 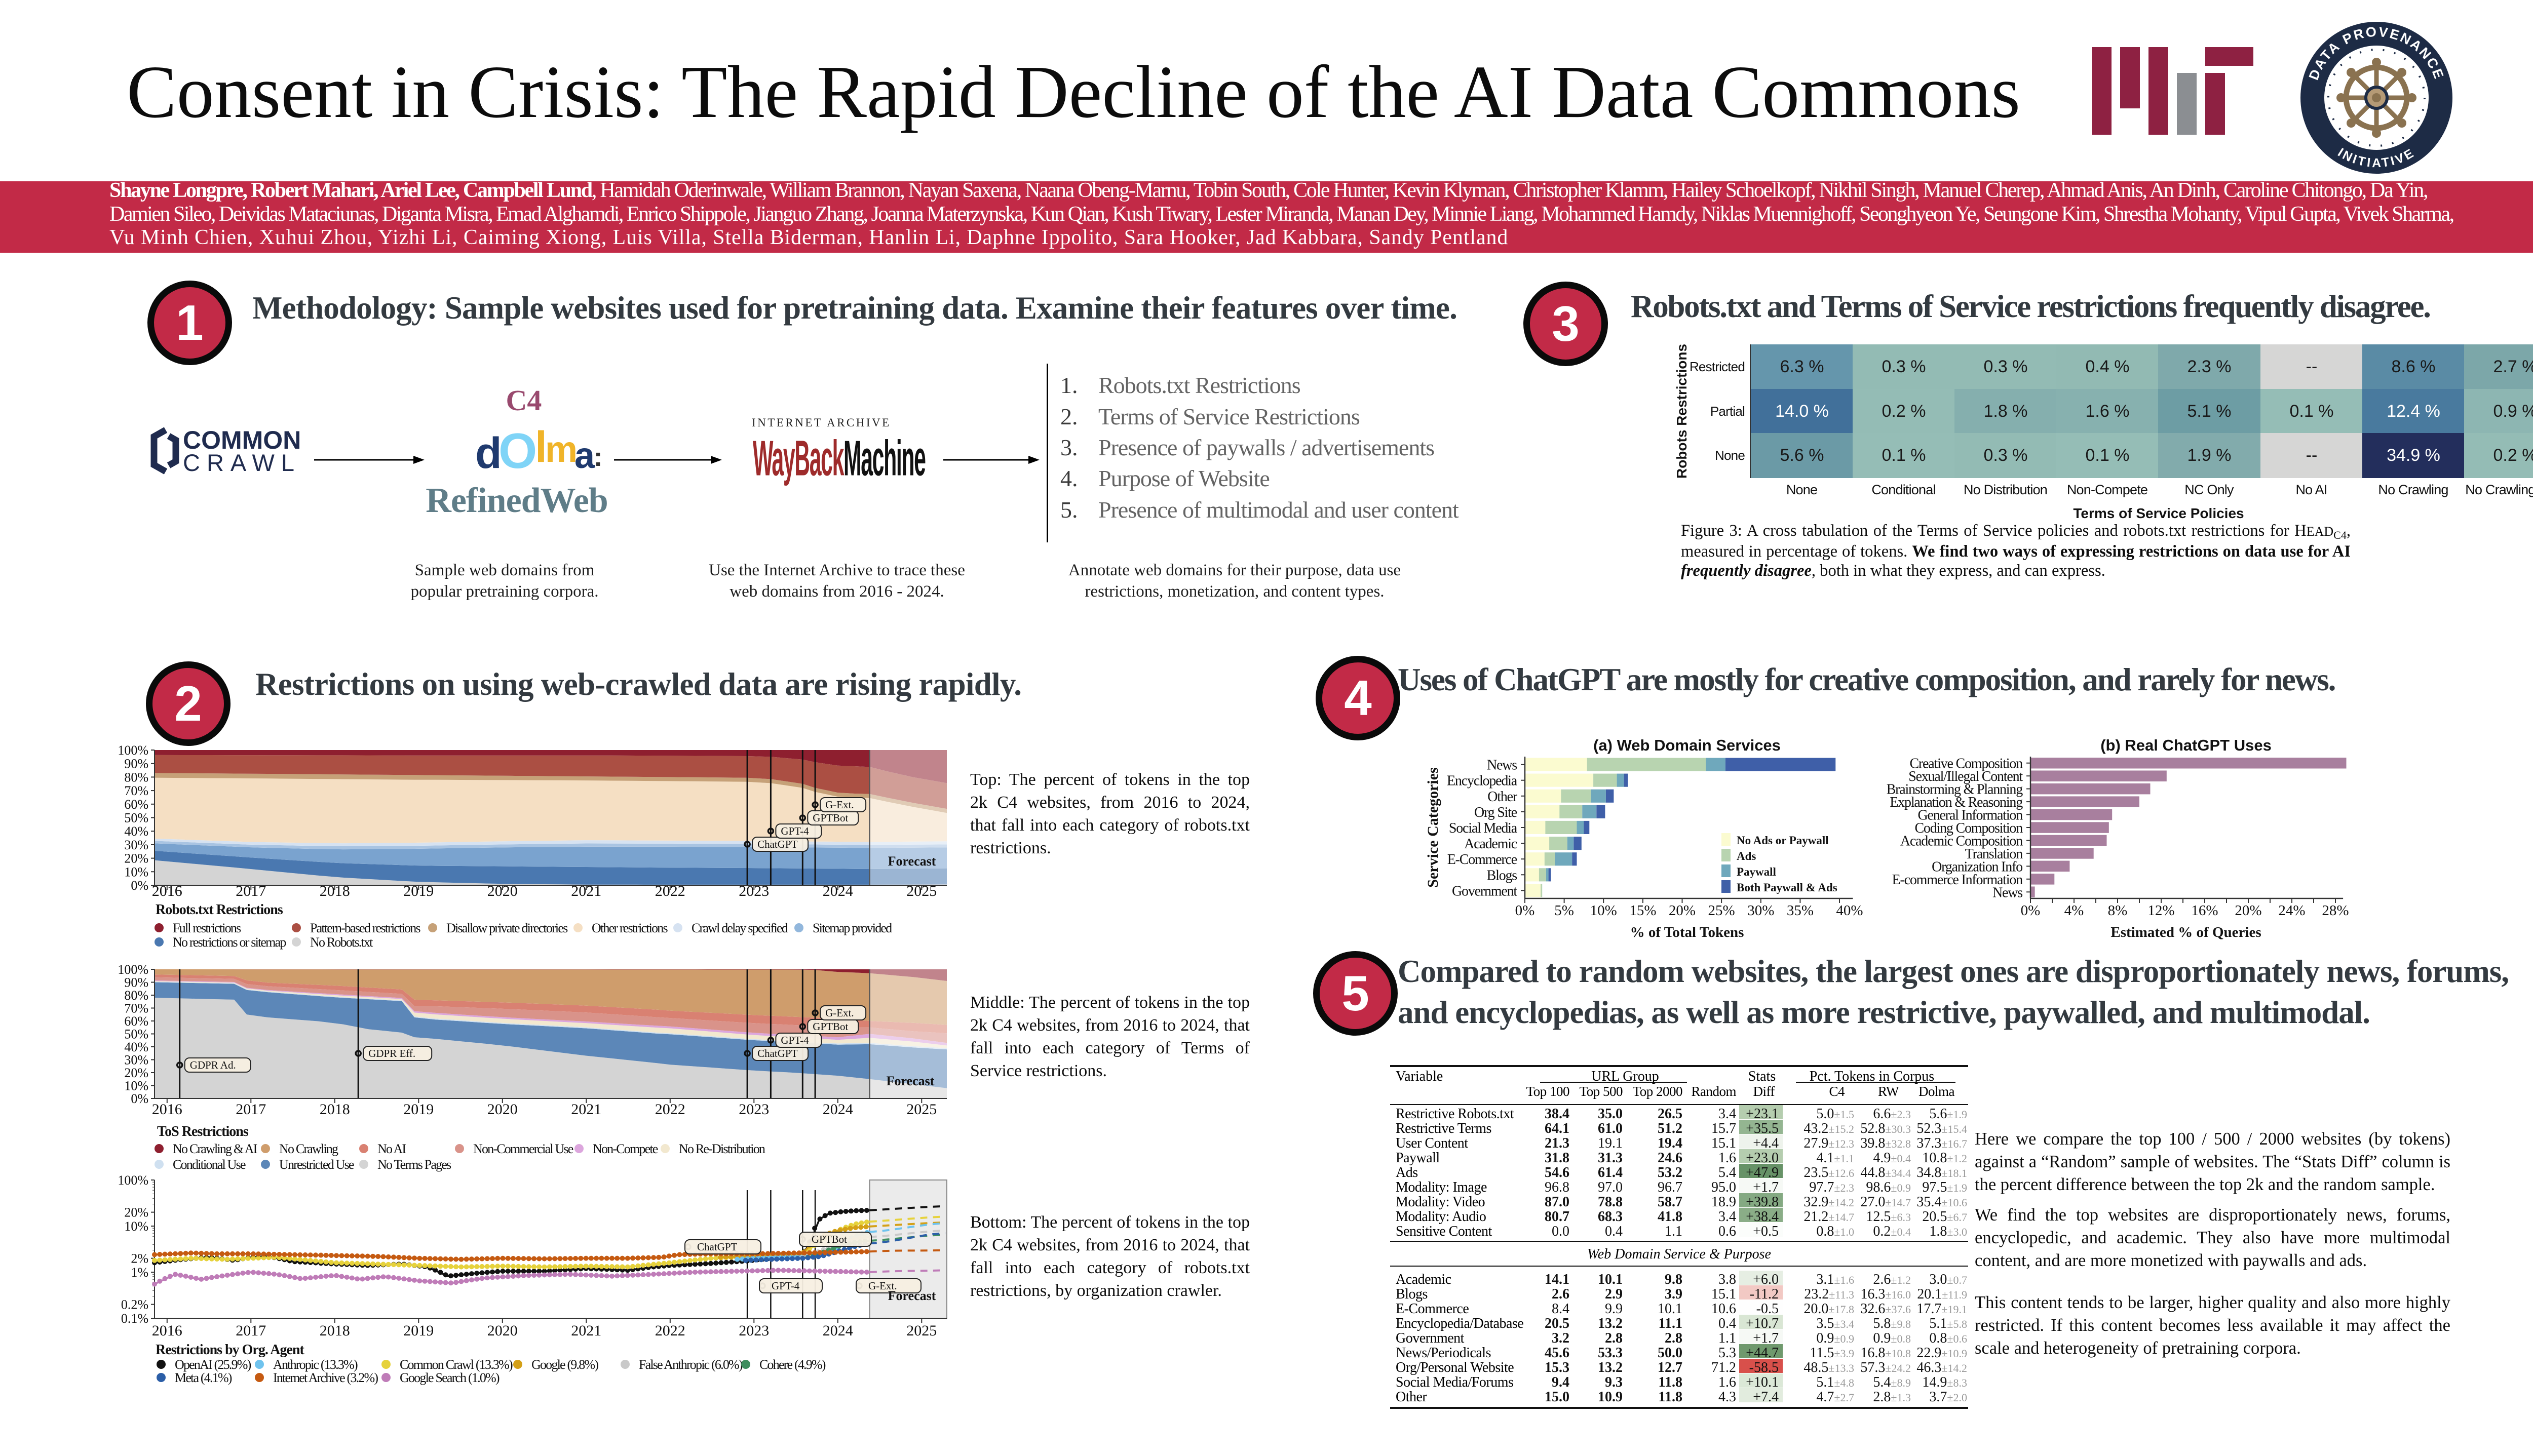 I want to click on svg-text: Organization Info, so click(x=1977, y=867).